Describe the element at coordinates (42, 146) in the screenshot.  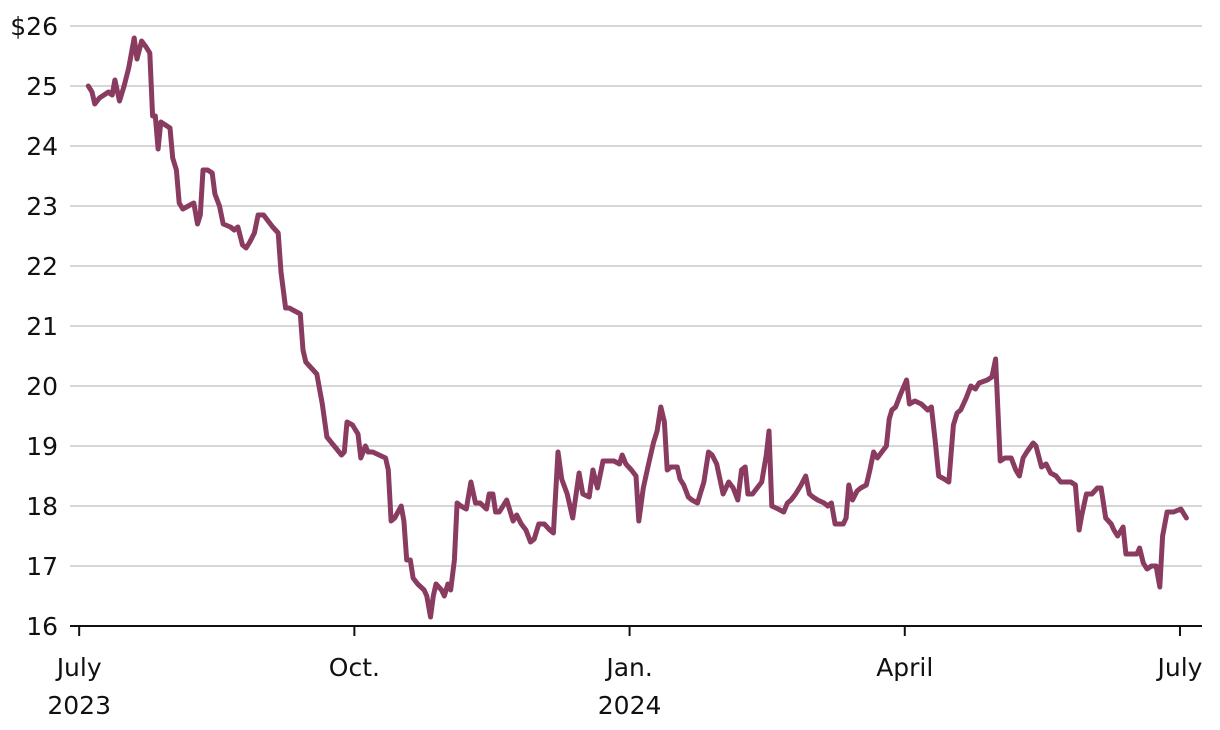
I see `y-tick-label: 24` at that location.